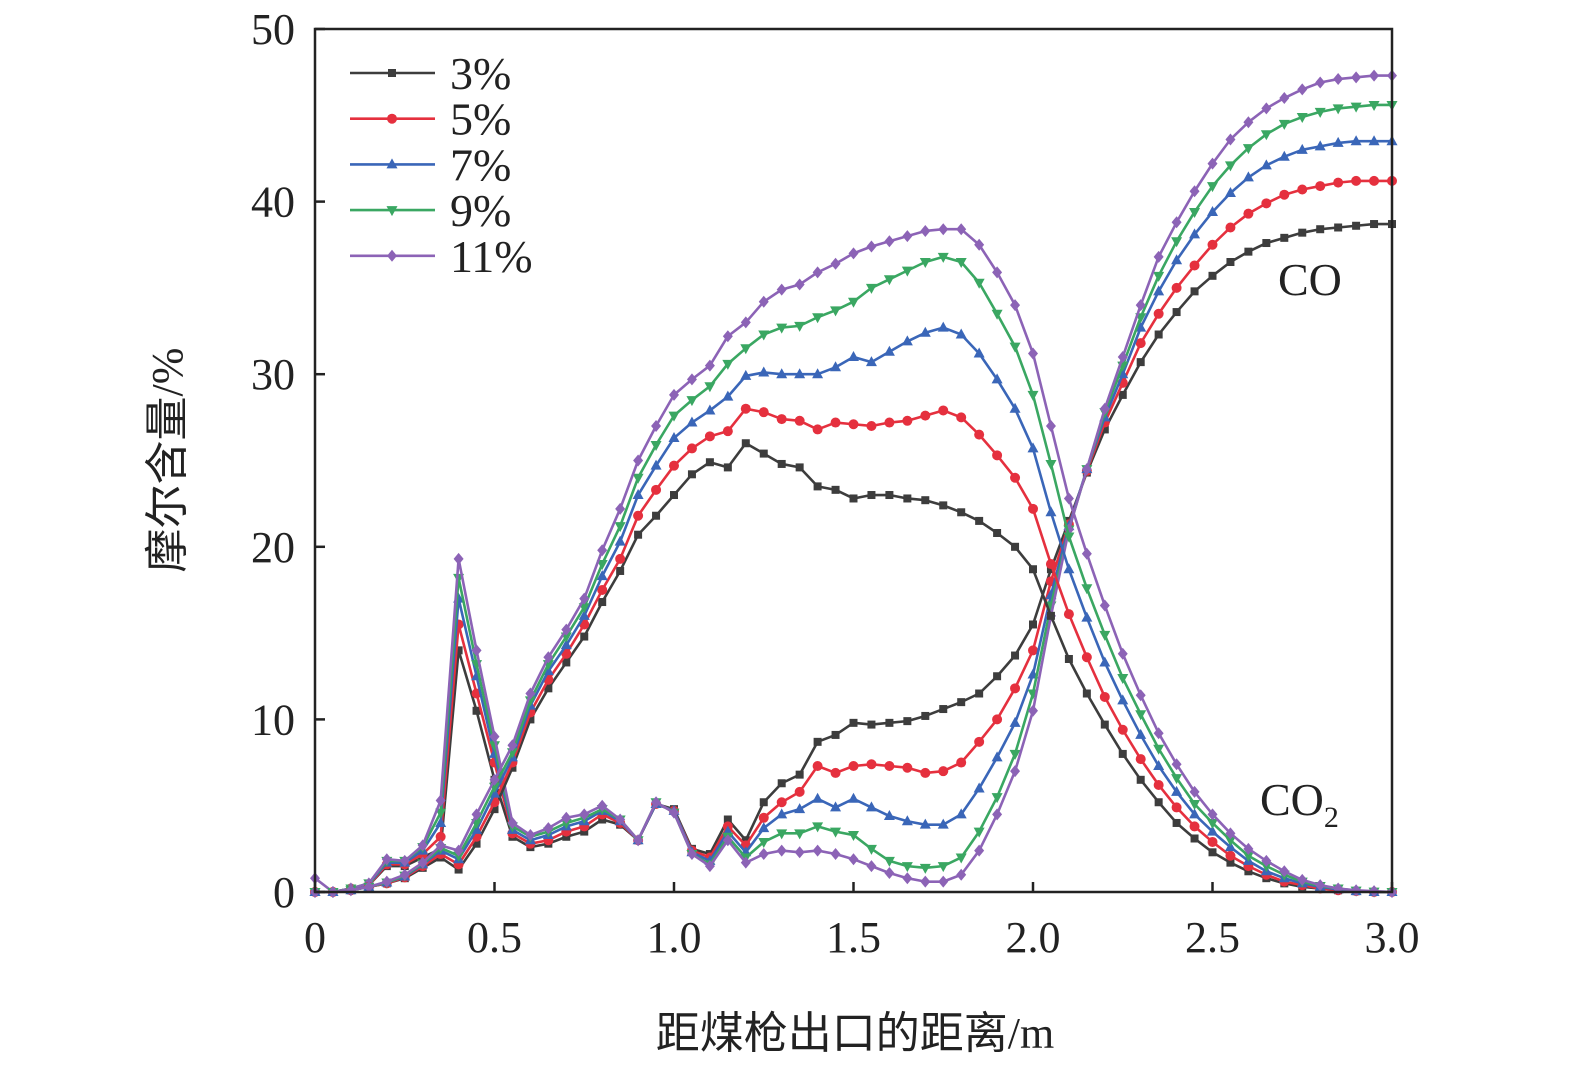 The width and height of the screenshot is (1575, 1071). Describe the element at coordinates (494, 937) in the screenshot. I see `x-tick-label: 0.5` at that location.